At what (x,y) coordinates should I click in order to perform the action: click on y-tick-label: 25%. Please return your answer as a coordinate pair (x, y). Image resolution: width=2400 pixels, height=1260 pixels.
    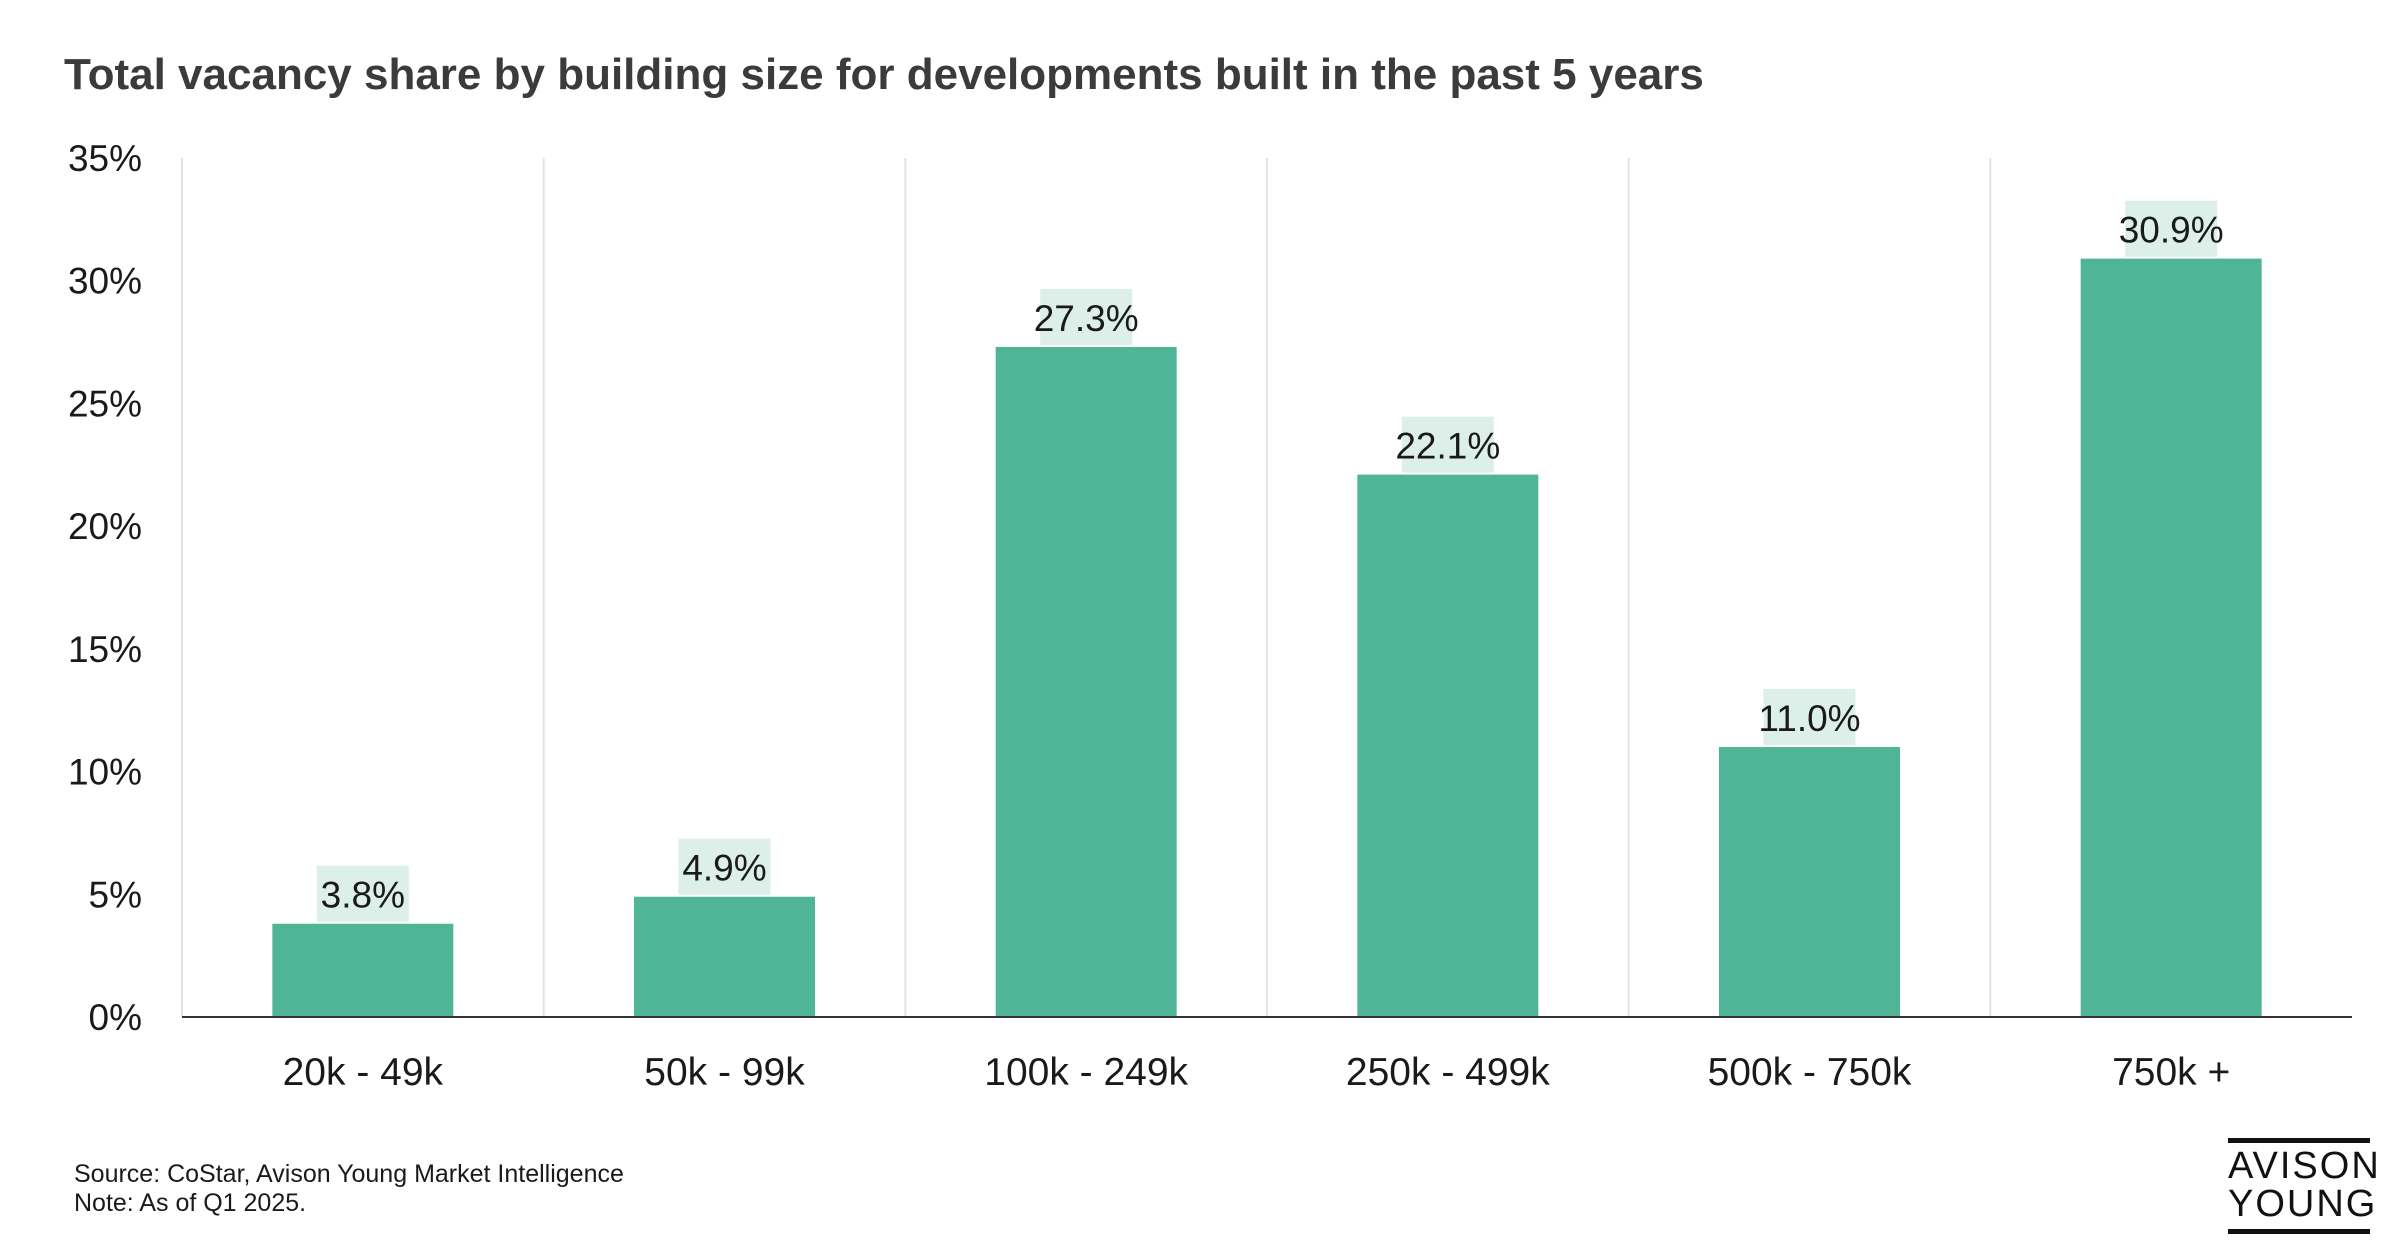
    Looking at the image, I should click on (105, 403).